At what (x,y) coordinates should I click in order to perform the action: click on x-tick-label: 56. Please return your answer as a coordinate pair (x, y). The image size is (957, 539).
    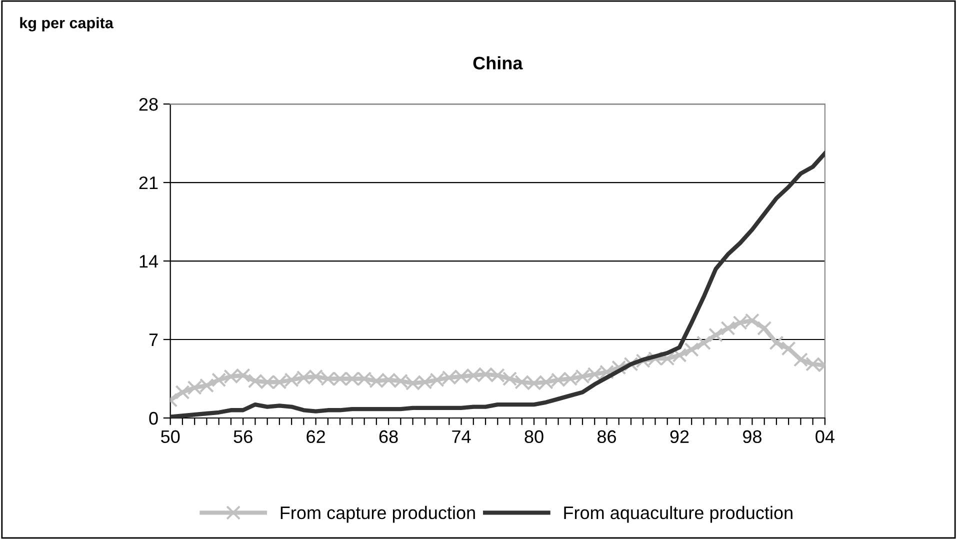
    Looking at the image, I should click on (243, 437).